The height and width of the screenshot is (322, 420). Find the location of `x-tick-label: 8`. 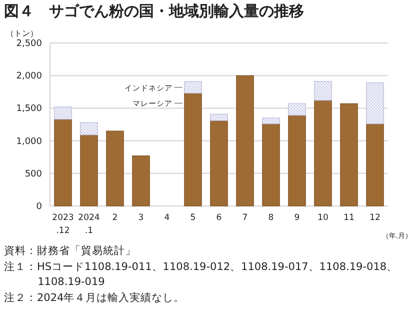

x-tick-label: 8 is located at coordinates (271, 218).